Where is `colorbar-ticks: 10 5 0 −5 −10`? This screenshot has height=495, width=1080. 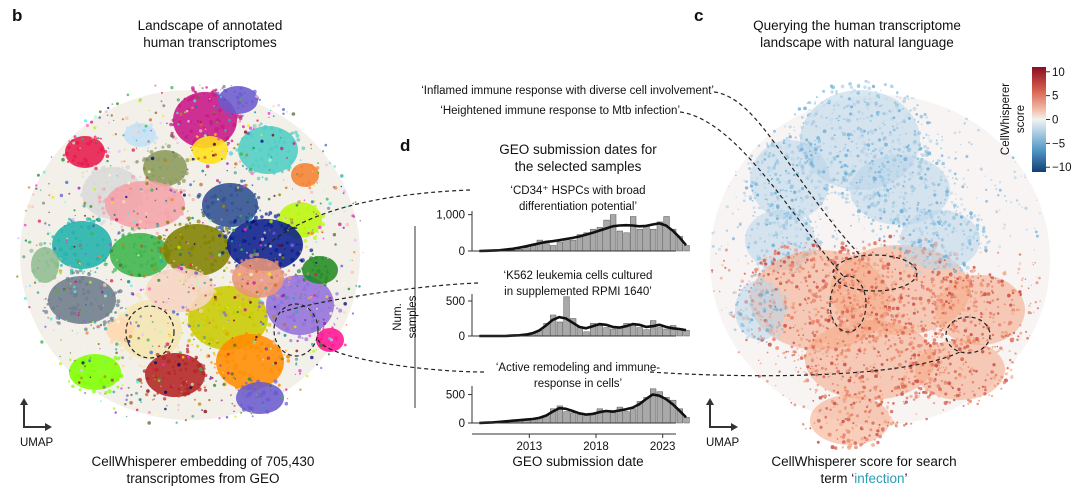
colorbar-ticks: 10 5 0 −5 −10 is located at coordinates (1059, 120).